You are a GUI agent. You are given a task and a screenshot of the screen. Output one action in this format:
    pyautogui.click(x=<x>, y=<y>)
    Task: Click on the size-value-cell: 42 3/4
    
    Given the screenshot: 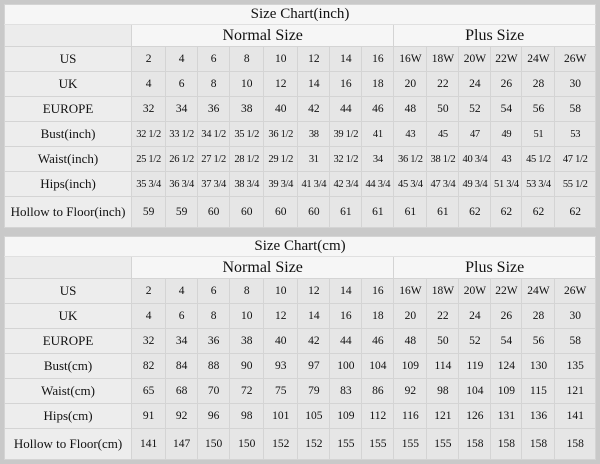 What is the action you would take?
    pyautogui.click(x=346, y=184)
    